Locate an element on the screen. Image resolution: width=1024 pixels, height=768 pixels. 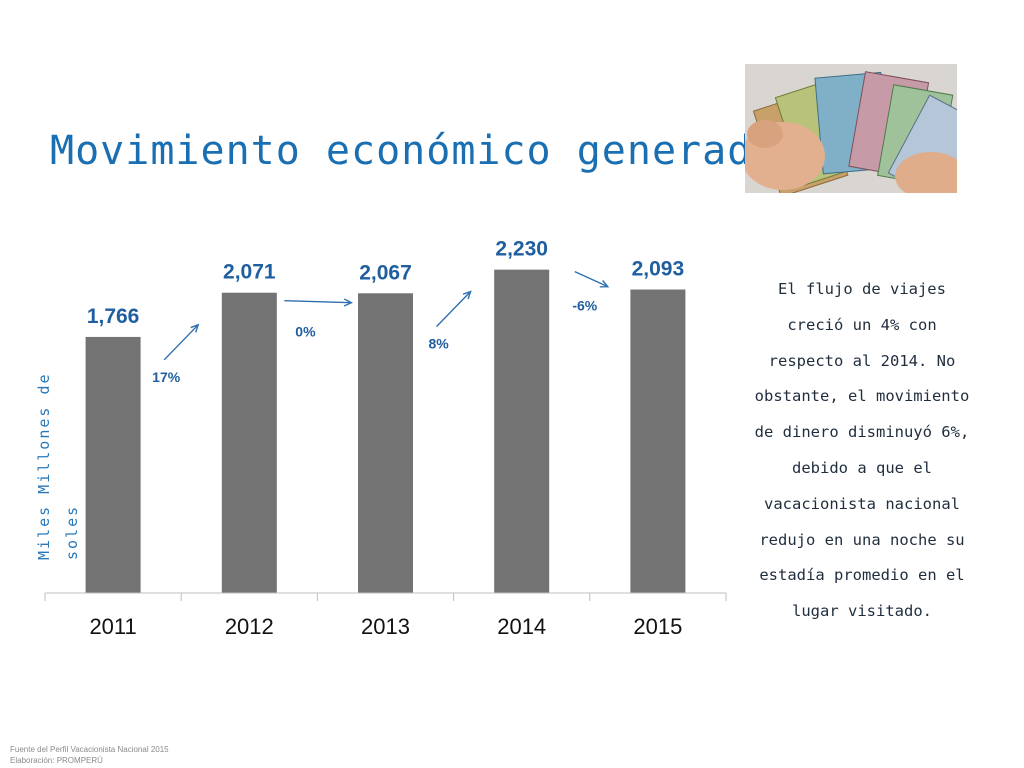
y-axis-label: Miles Millones de soles is located at coordinates (58, 466).